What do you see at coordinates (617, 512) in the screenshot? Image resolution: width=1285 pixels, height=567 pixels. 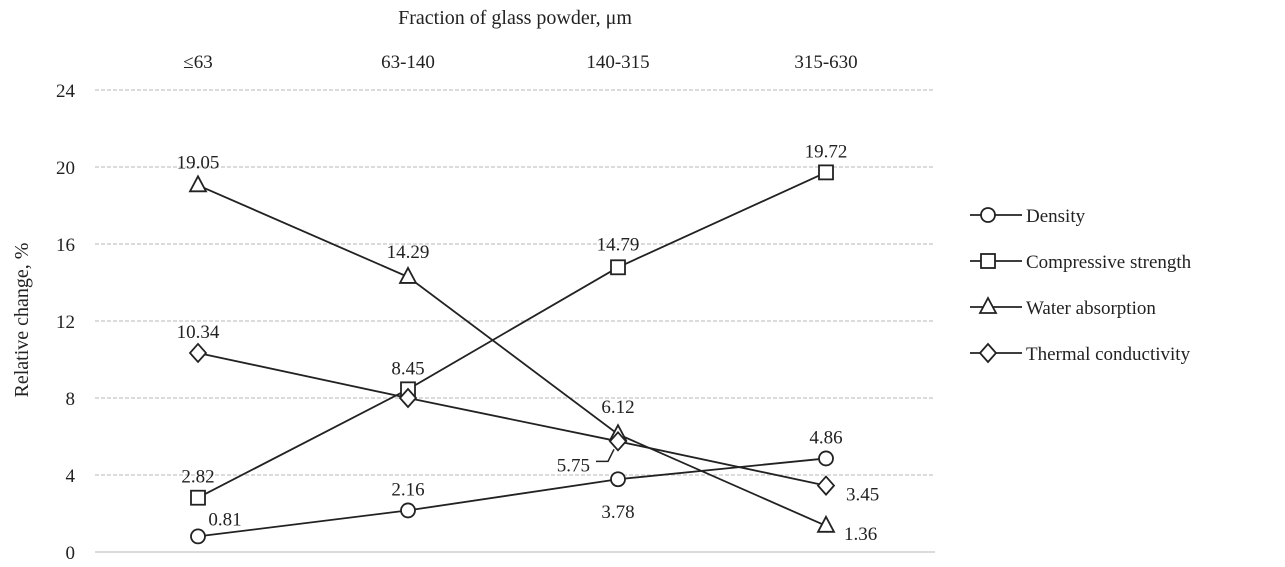 I see `data-label: 3.78` at bounding box center [617, 512].